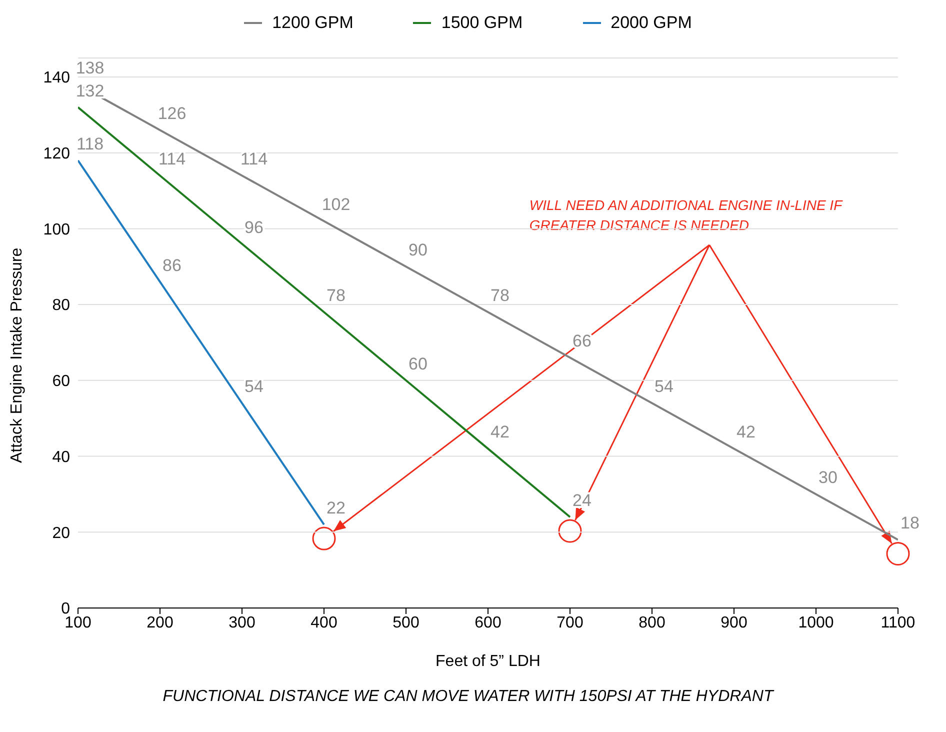 The width and height of the screenshot is (946, 732). I want to click on data-label: 18, so click(910, 523).